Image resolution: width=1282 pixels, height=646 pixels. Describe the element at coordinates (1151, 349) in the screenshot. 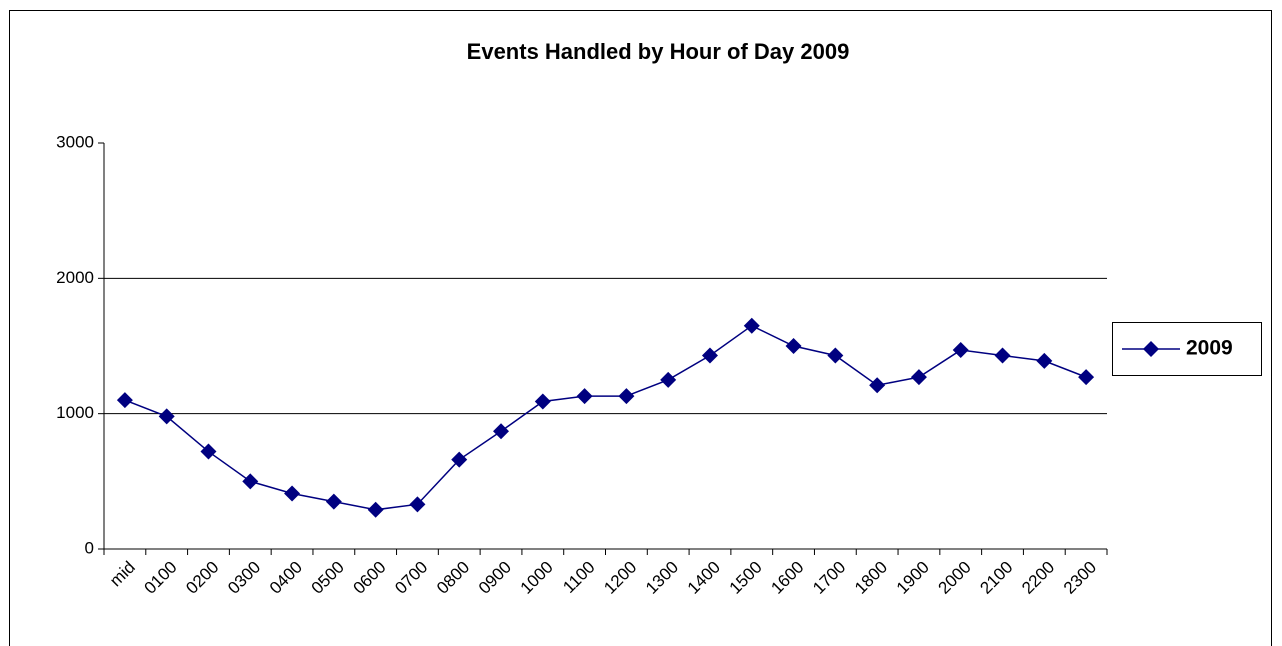

I see `legend-marker` at that location.